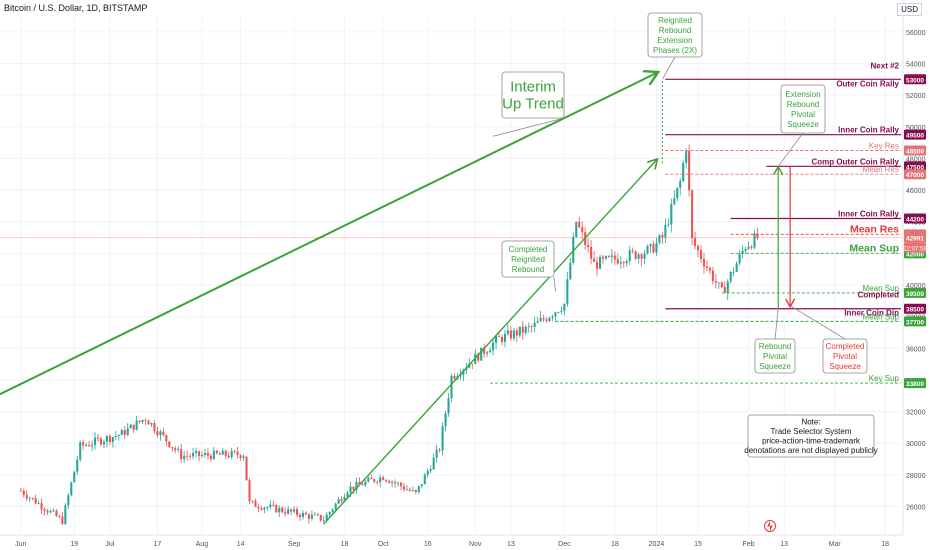 This screenshot has width=932, height=550. What do you see at coordinates (533, 95) in the screenshot?
I see `callout-box` at bounding box center [533, 95].